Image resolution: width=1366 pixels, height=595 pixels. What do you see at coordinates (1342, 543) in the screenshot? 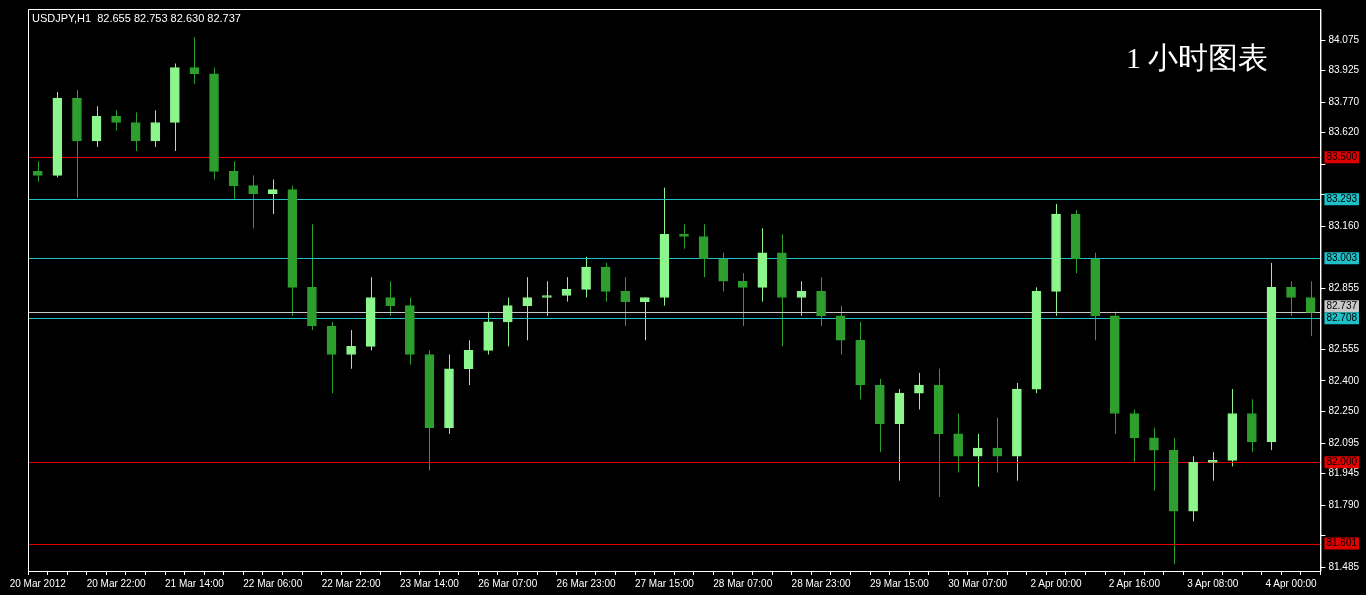
I see `ref-line-label: 81.601` at bounding box center [1342, 543].